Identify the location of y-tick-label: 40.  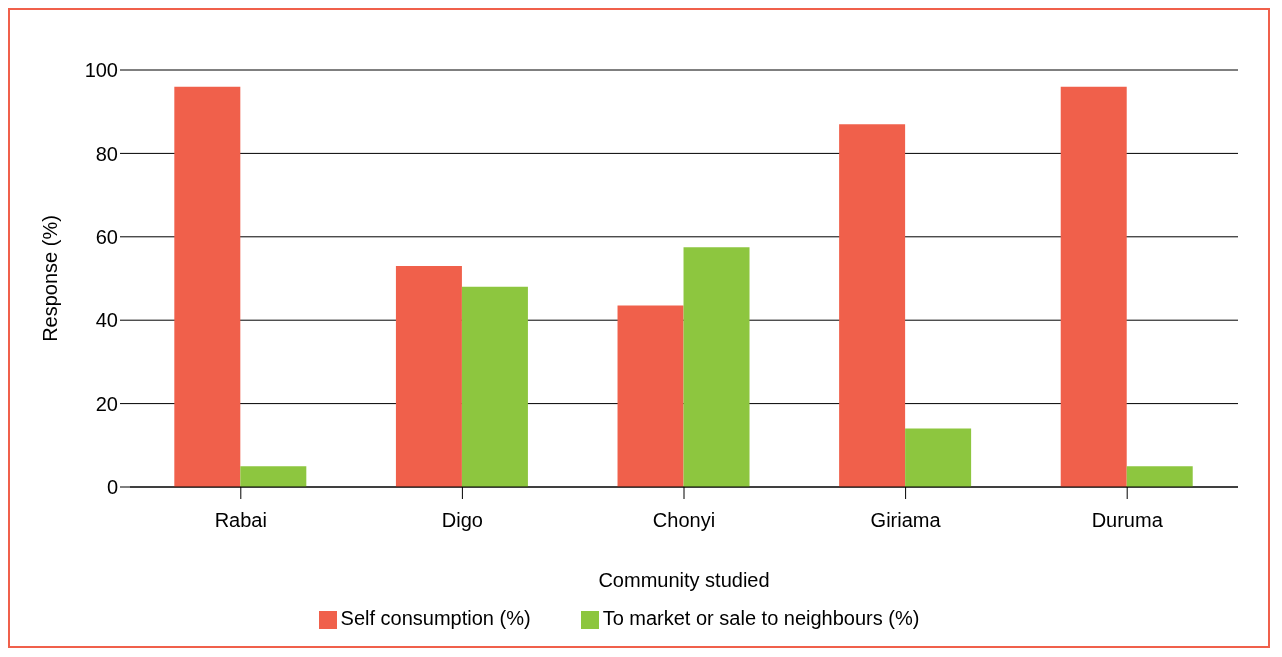
(106, 320).